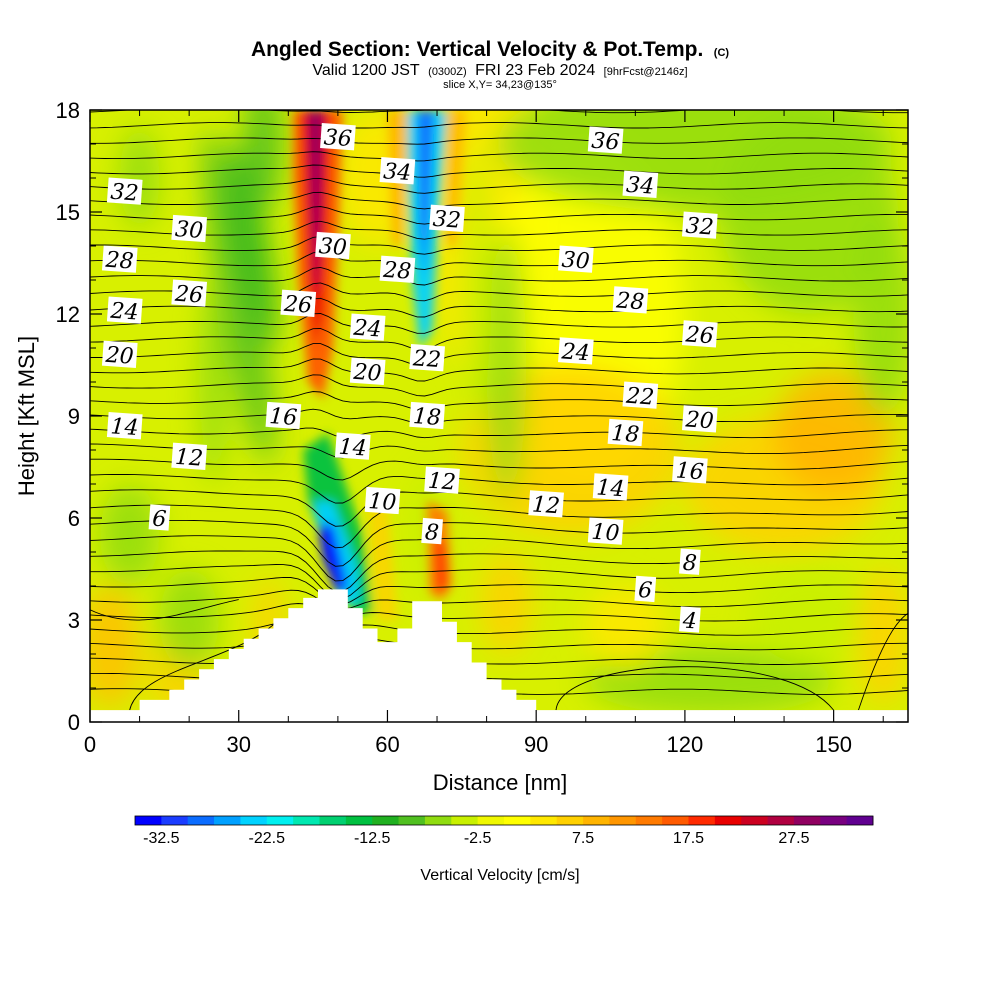  Describe the element at coordinates (382, 560) in the screenshot. I see `field-core` at that location.